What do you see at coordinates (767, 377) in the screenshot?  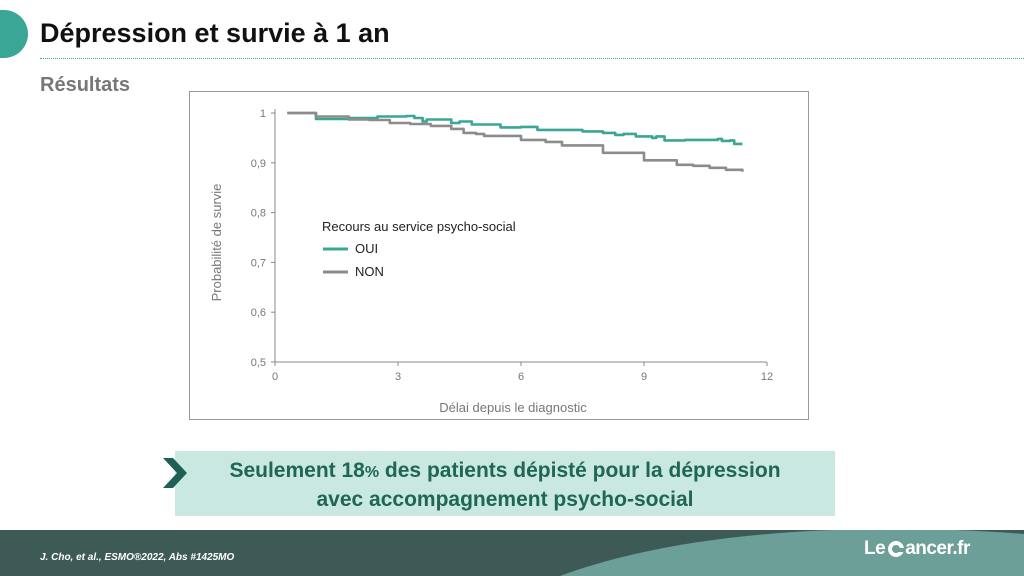 I see `x-tick-label: 12` at bounding box center [767, 377].